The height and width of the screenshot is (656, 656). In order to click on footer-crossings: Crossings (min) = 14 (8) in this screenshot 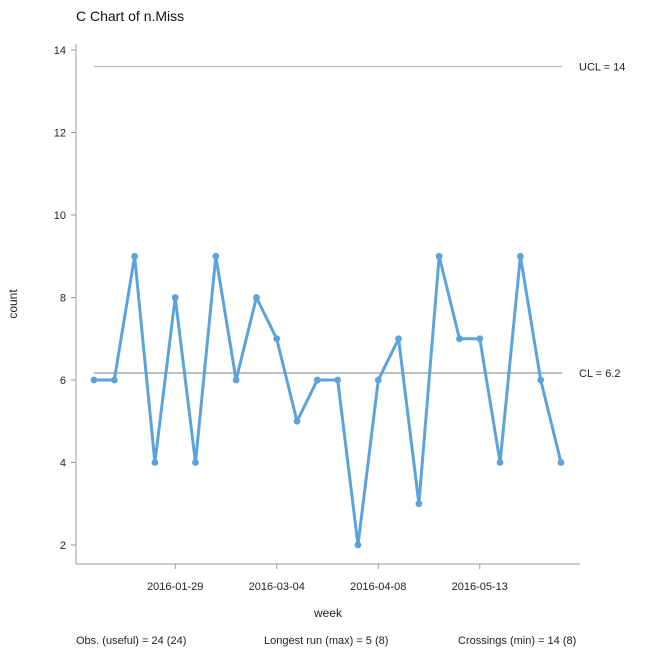, I will do `click(517, 641)`.